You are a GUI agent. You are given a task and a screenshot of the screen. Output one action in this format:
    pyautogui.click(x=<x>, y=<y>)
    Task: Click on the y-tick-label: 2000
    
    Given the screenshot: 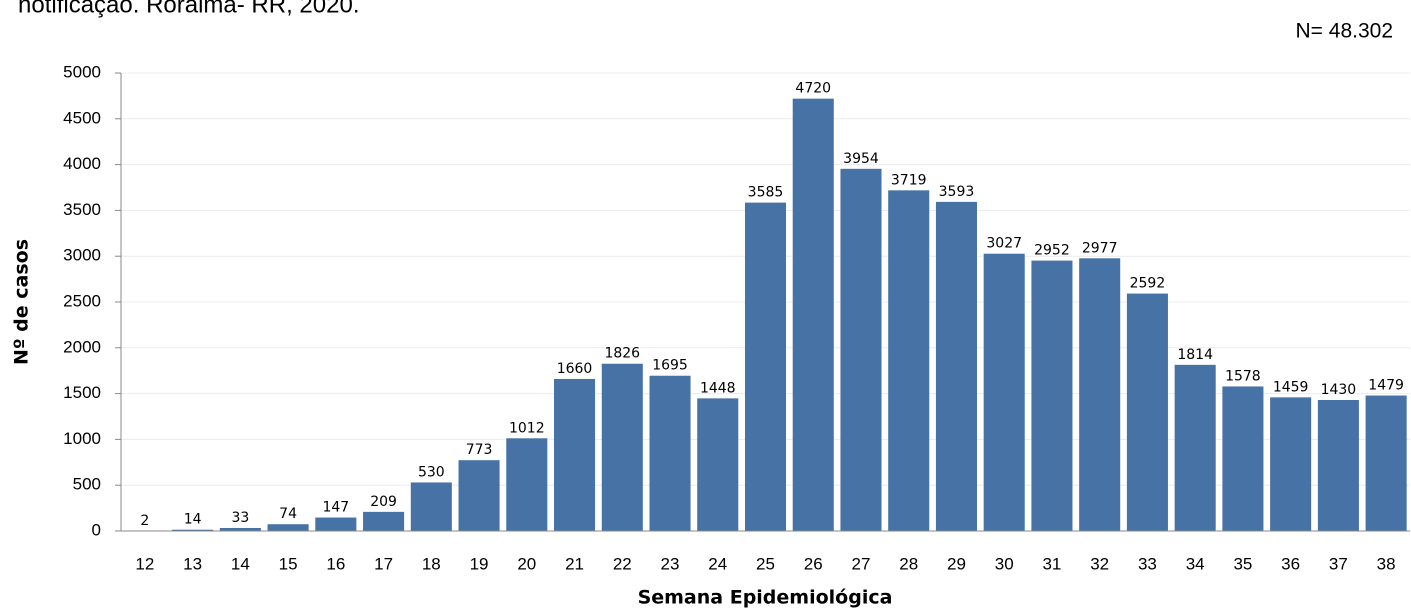 What is the action you would take?
    pyautogui.click(x=82, y=346)
    